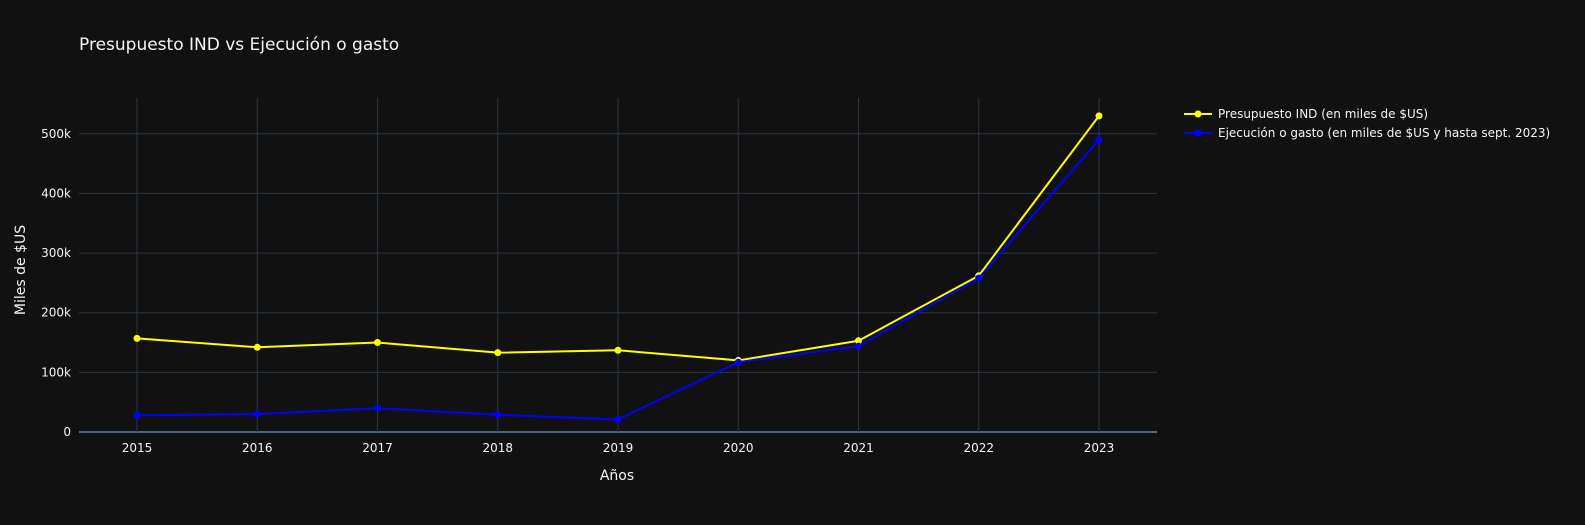 This screenshot has height=525, width=1585. I want to click on x-tick-label: 2022, so click(978, 448).